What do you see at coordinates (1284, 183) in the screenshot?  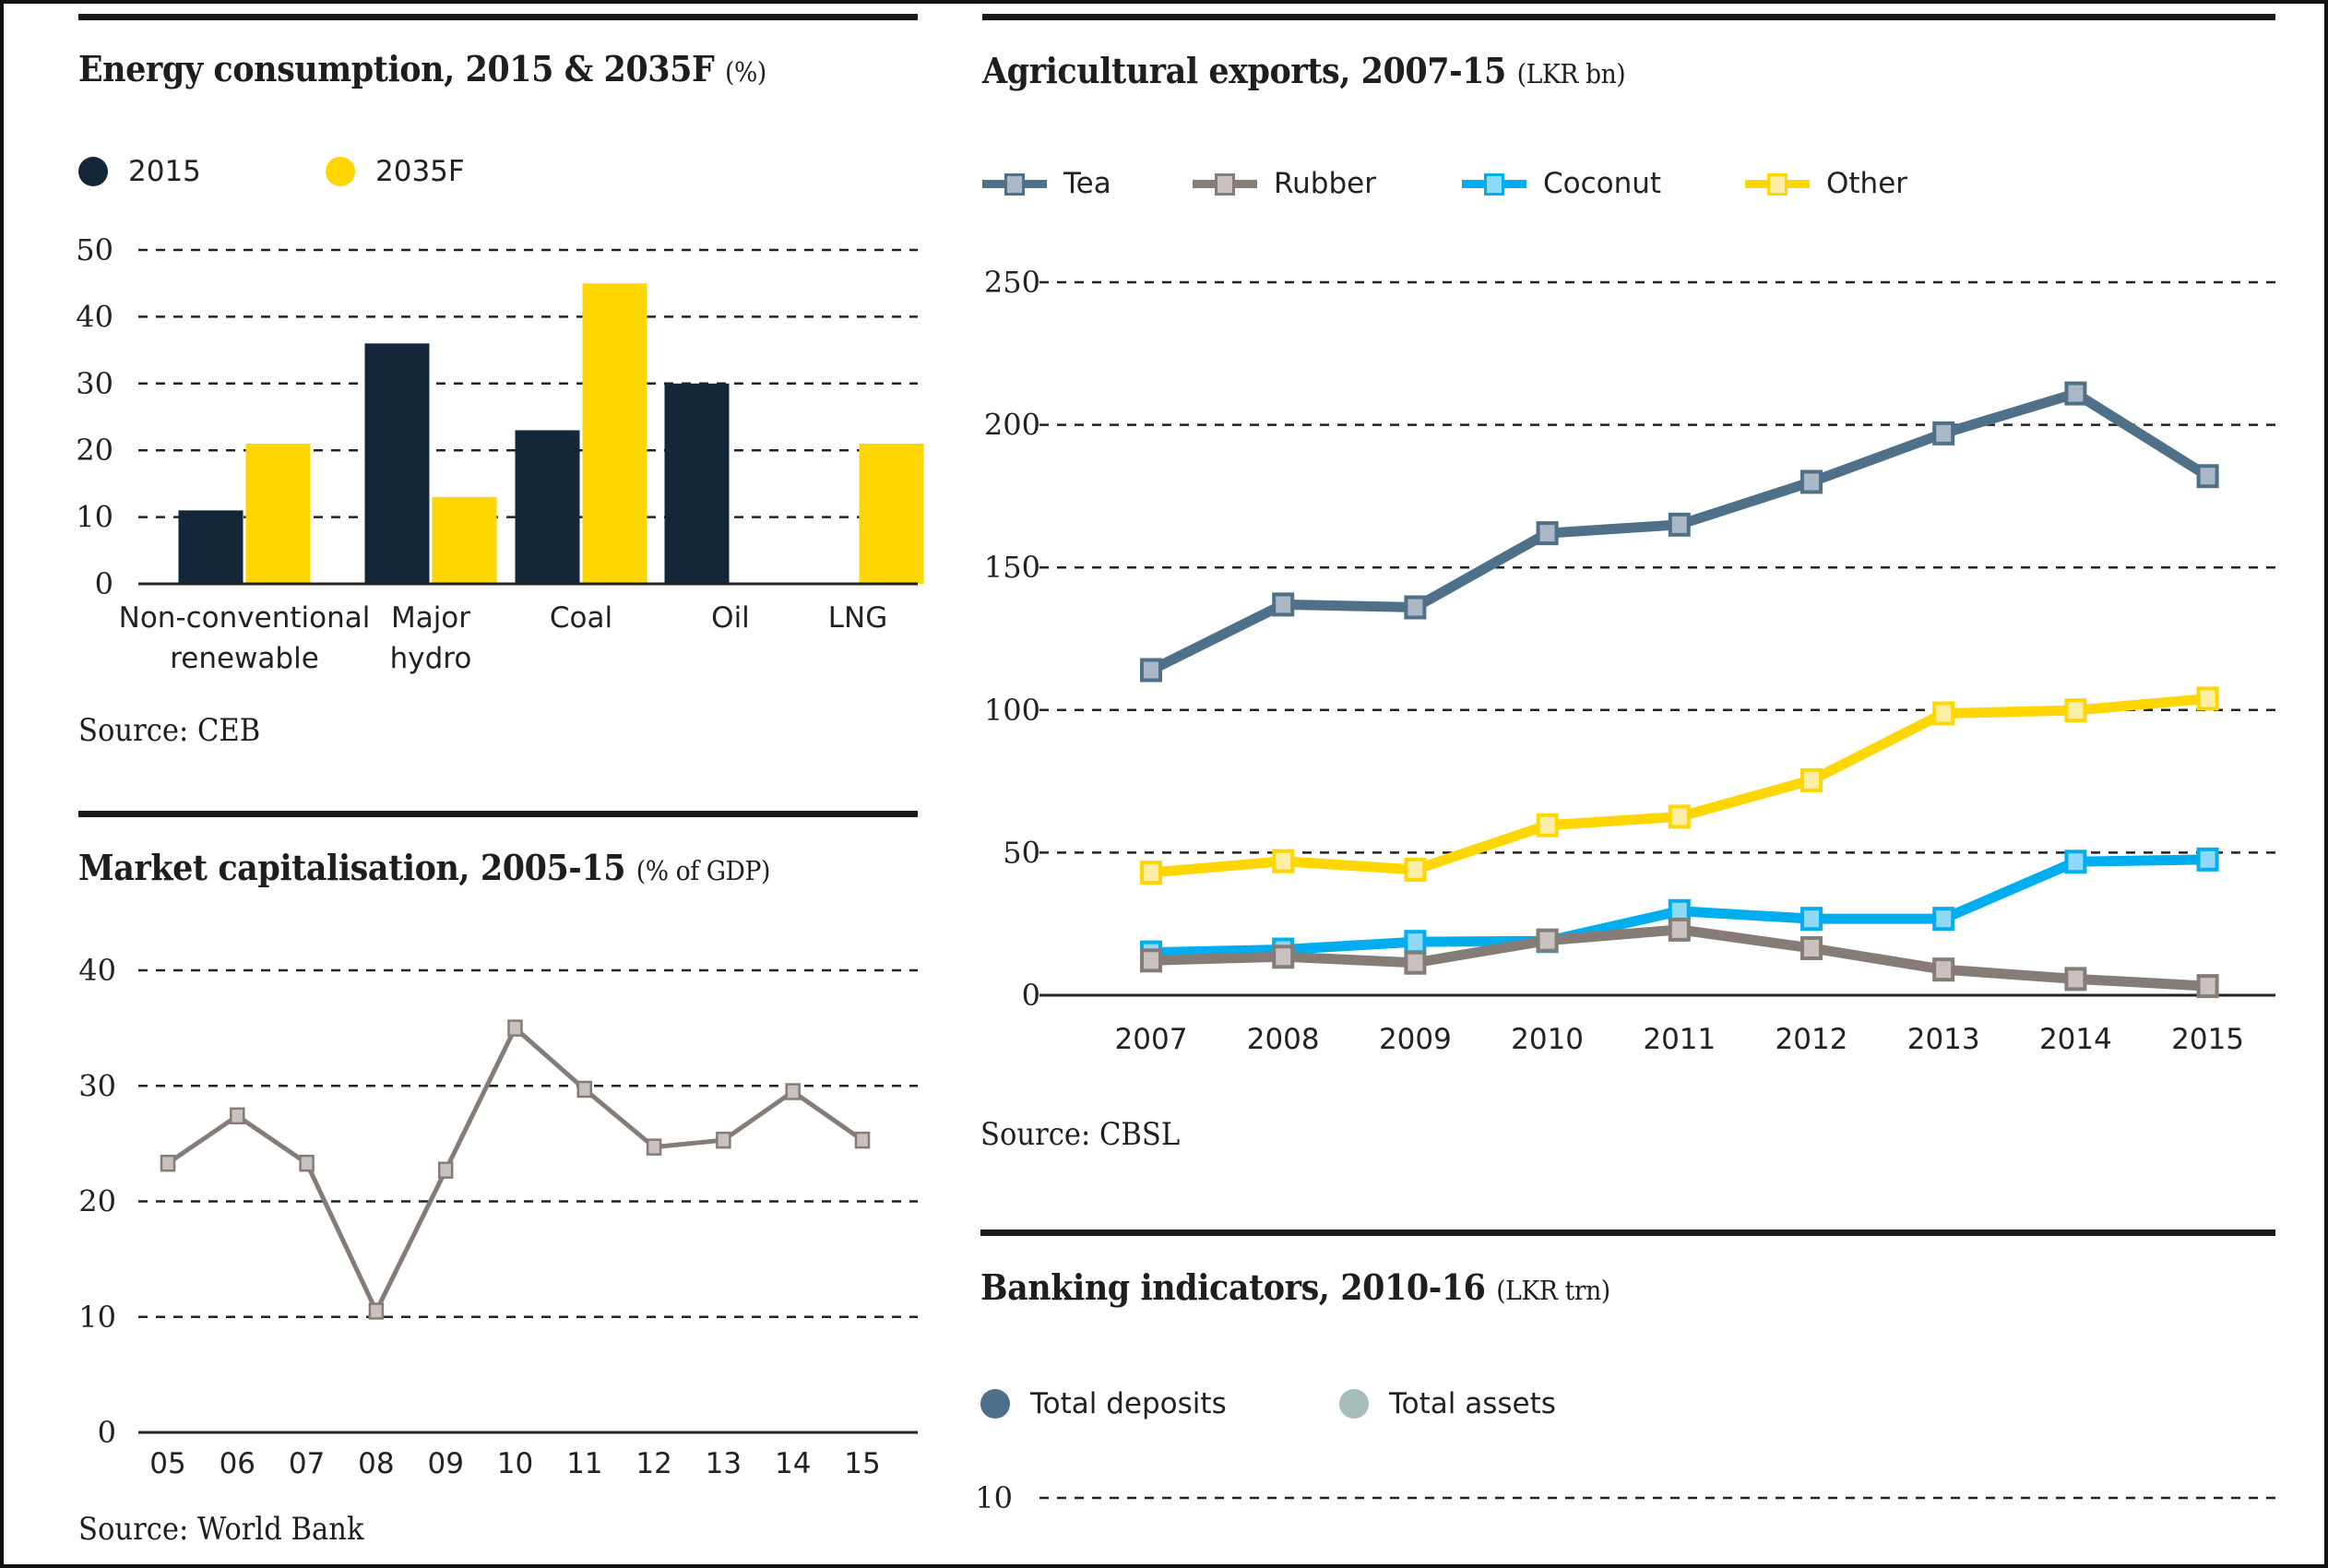 I see `agri-legend-rubber: Rubber` at bounding box center [1284, 183].